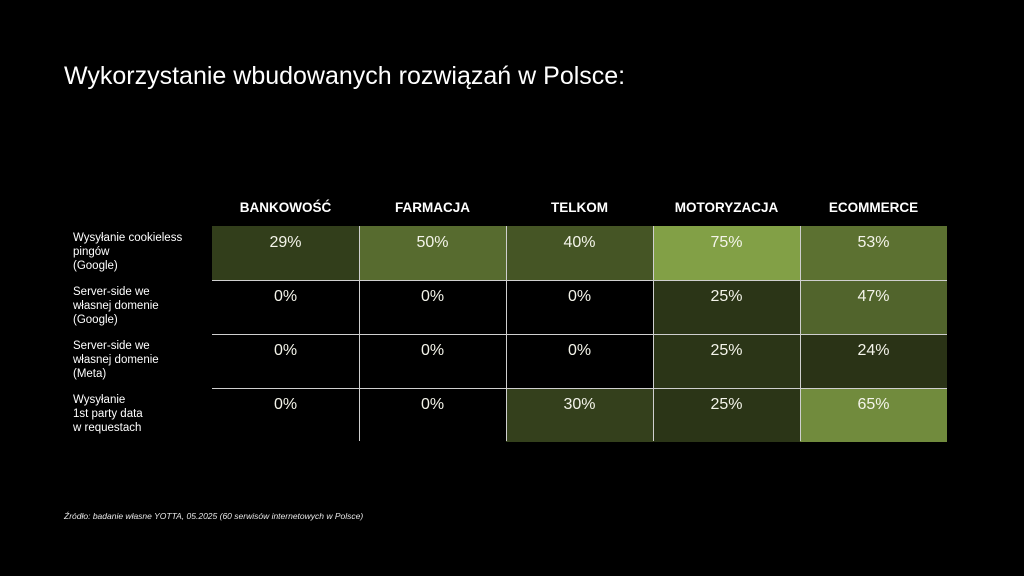 The width and height of the screenshot is (1024, 576). Describe the element at coordinates (116, 360) in the screenshot. I see `row-label: Server-side we własnej domenie (Meta)` at that location.